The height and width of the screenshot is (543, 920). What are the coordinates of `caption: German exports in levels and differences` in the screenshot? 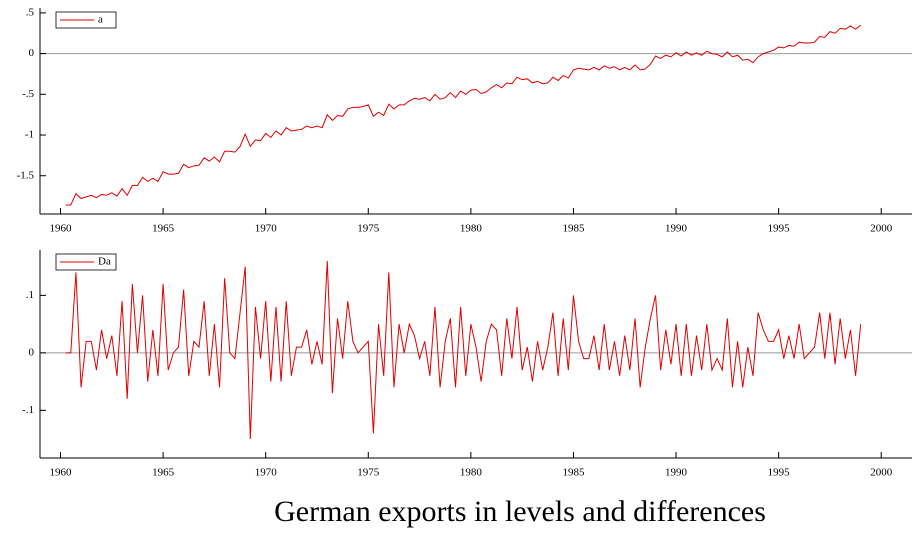 It's located at (520, 511).